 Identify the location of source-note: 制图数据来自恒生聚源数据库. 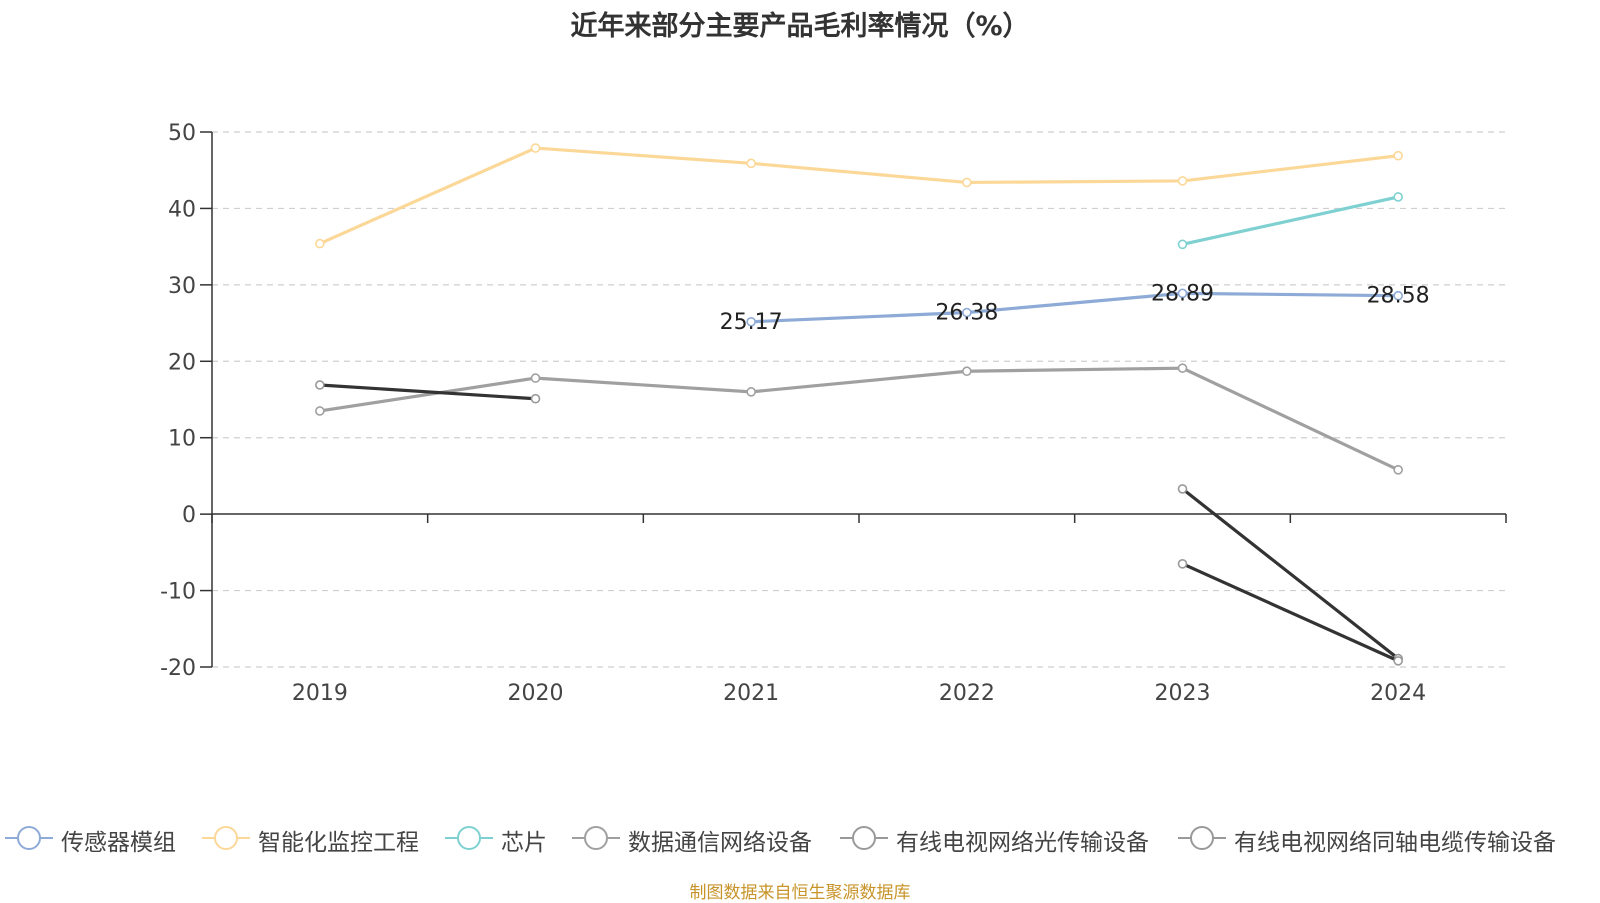
(800, 893).